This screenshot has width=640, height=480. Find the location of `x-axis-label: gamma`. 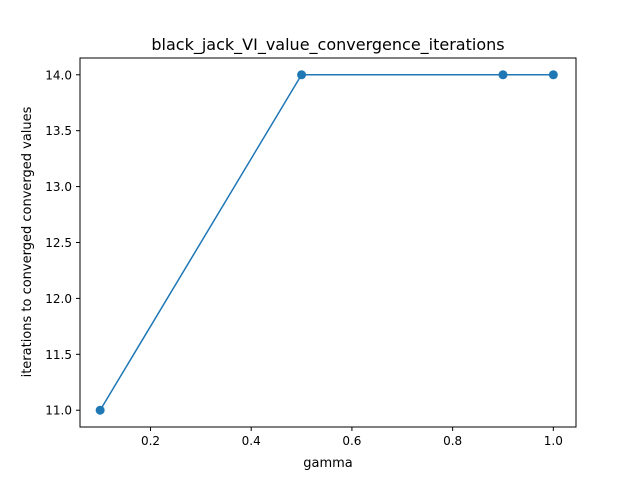

x-axis-label: gamma is located at coordinates (328, 463).